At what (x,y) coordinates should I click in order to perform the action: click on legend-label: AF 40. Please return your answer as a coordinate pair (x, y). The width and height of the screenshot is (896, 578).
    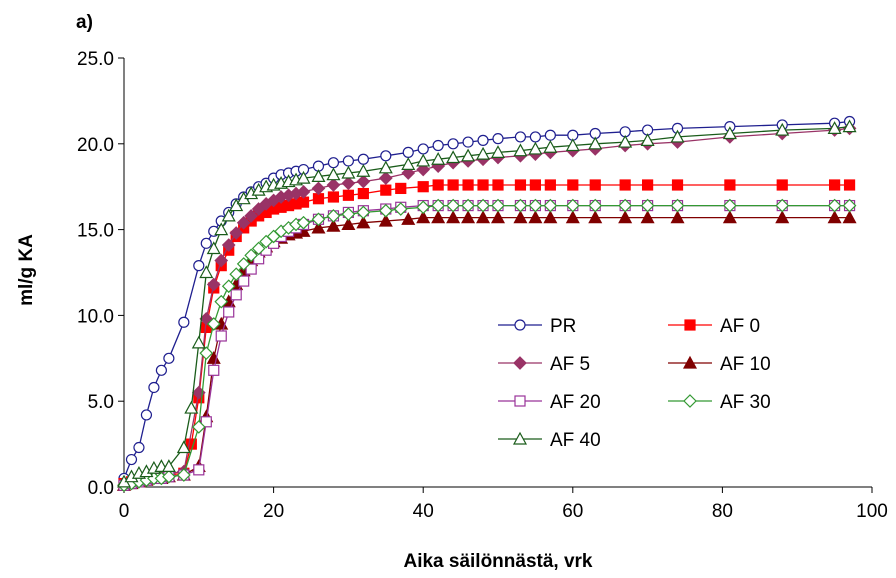
    Looking at the image, I should click on (575, 440).